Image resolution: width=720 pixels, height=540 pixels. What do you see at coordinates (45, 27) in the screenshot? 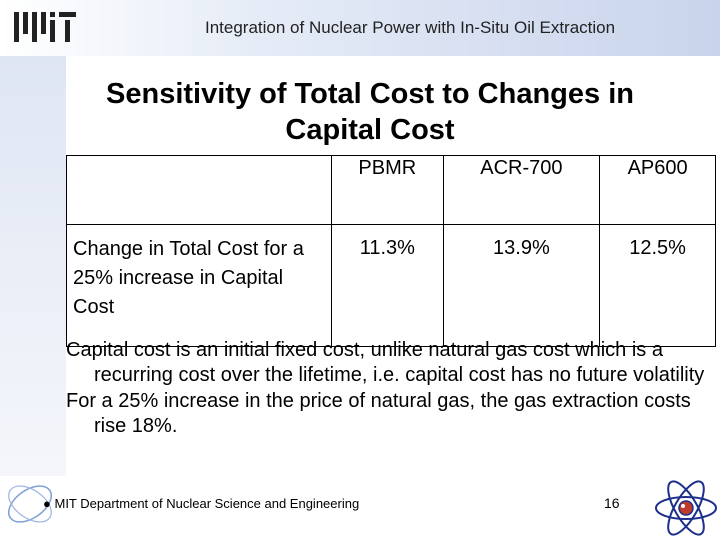
I see `mit-logo` at bounding box center [45, 27].